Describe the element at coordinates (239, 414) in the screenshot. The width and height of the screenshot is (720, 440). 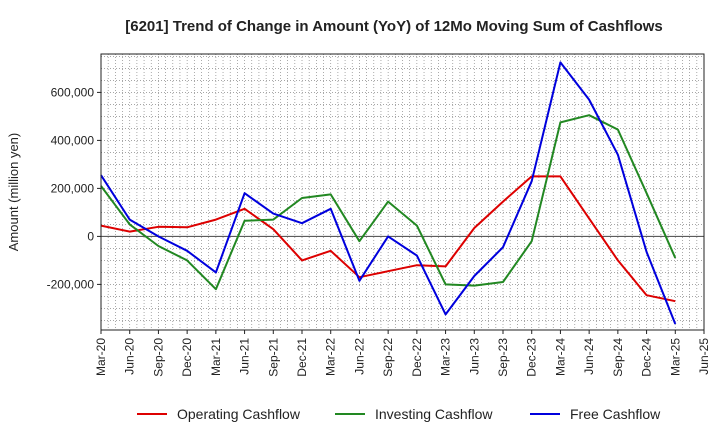
I see `legend-label: Operating Cashflow` at that location.